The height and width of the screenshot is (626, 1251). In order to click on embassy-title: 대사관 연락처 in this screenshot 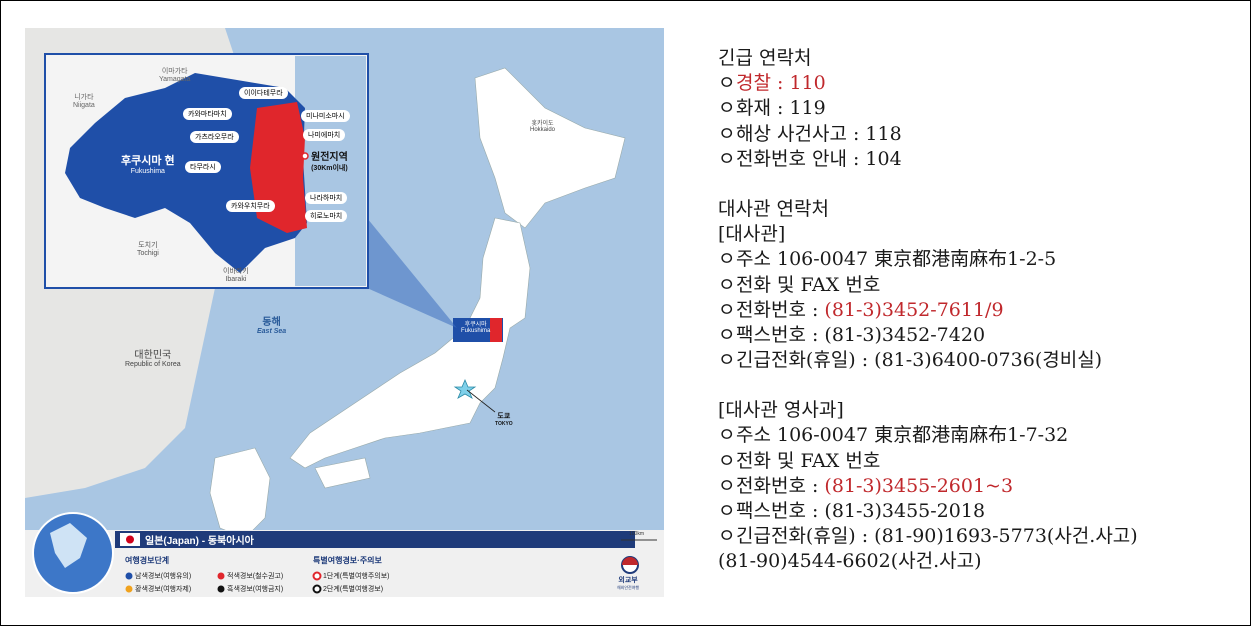, I will do `click(773, 208)`.